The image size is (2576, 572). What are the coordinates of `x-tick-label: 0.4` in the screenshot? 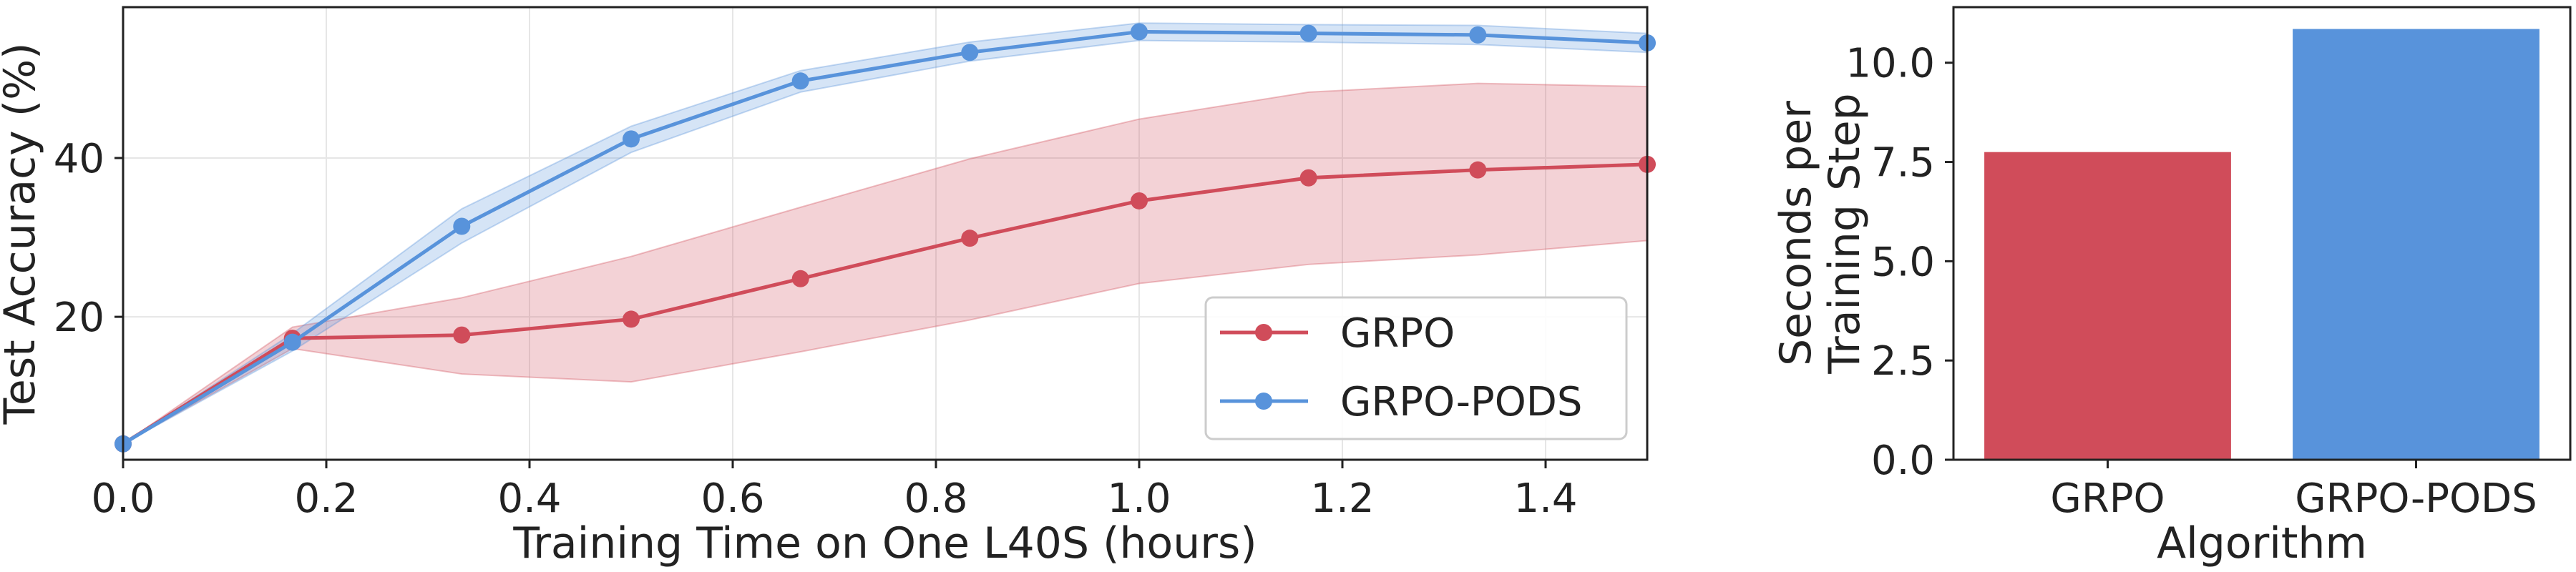 It's located at (529, 498).